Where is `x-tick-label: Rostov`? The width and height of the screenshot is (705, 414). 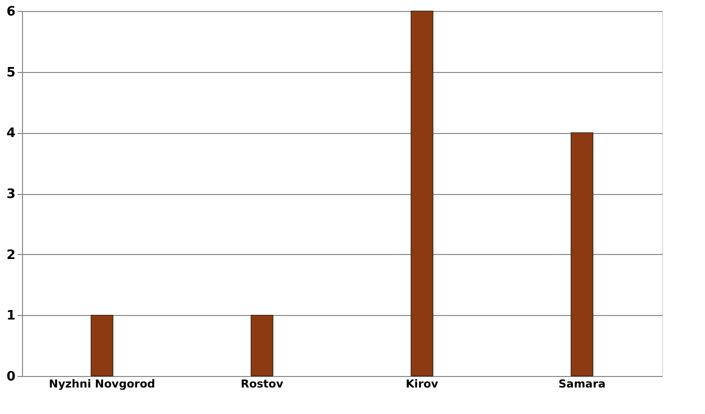
x-tick-label: Rostov is located at coordinates (262, 384).